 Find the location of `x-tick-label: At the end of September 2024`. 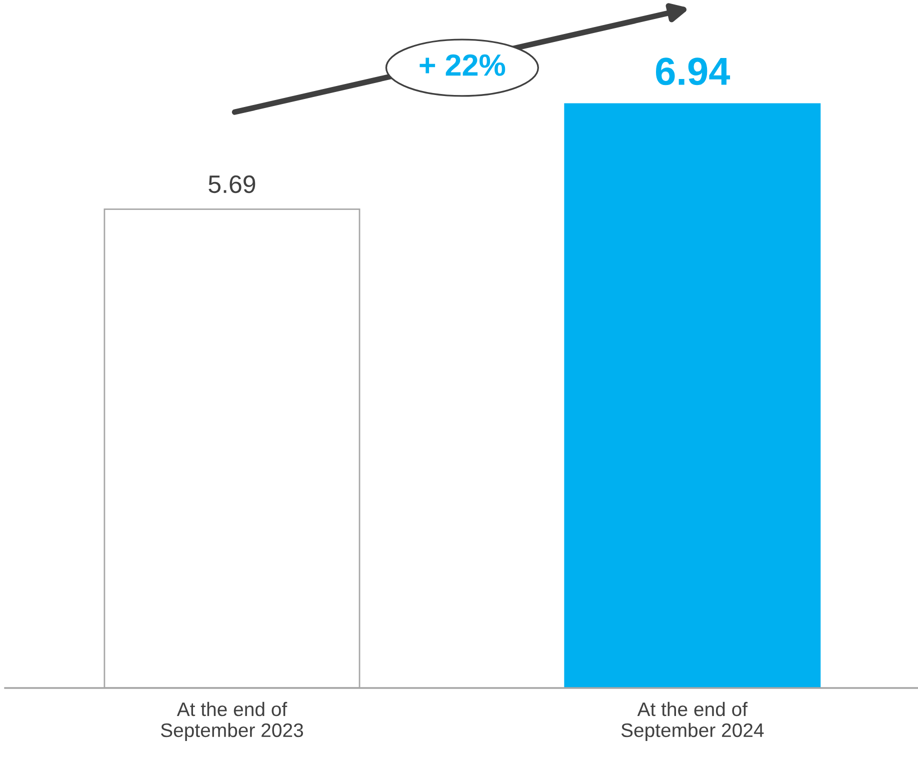

x-tick-label: At the end of September 2024 is located at coordinates (692, 721).